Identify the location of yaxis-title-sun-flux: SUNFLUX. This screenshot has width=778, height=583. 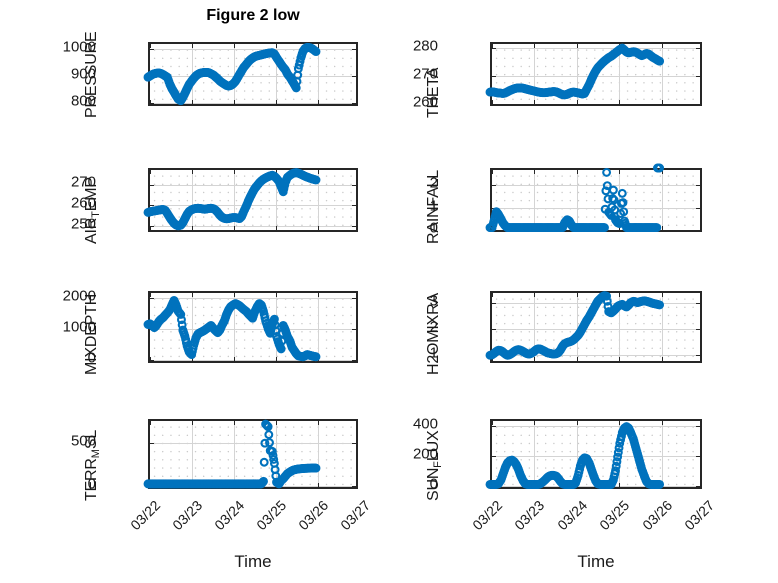
(434, 465).